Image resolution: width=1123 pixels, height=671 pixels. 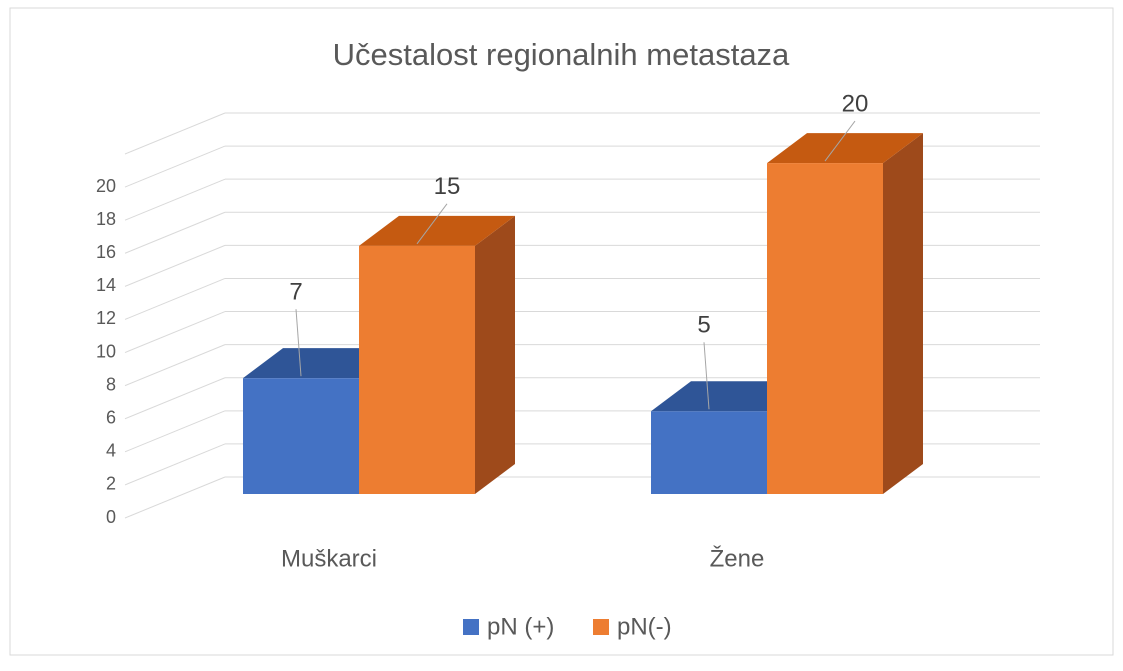 I want to click on x-tick-label: Žene, so click(x=737, y=558).